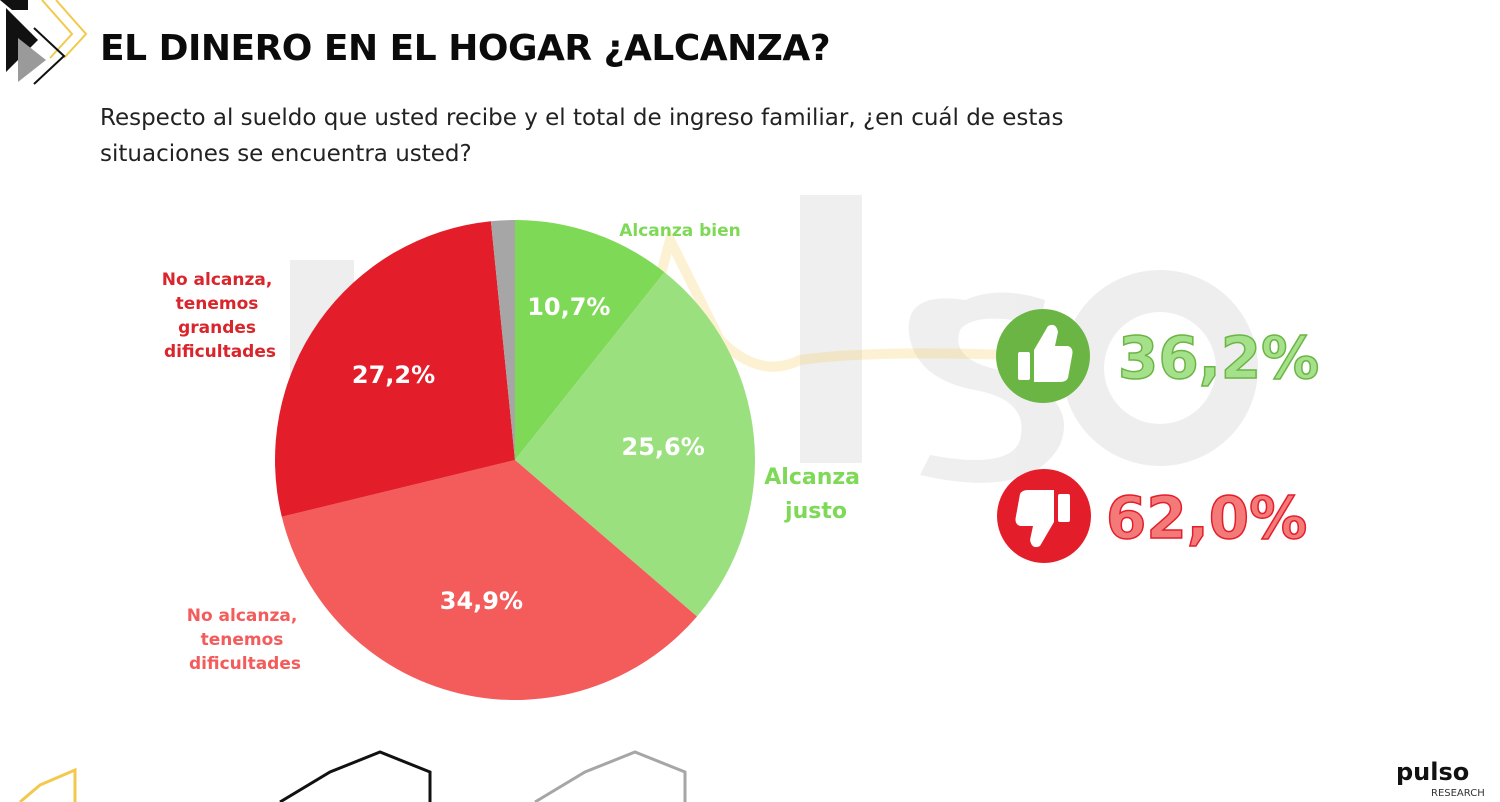 The width and height of the screenshot is (1500, 802). What do you see at coordinates (815, 494) in the screenshot?
I see `label-alcanza-justo: Alcanza justo` at bounding box center [815, 494].